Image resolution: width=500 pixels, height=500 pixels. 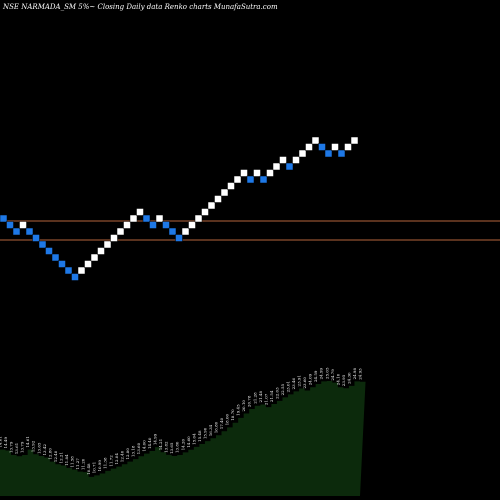 I want to click on volume-value-label: 13.18, so click(x=132, y=451).